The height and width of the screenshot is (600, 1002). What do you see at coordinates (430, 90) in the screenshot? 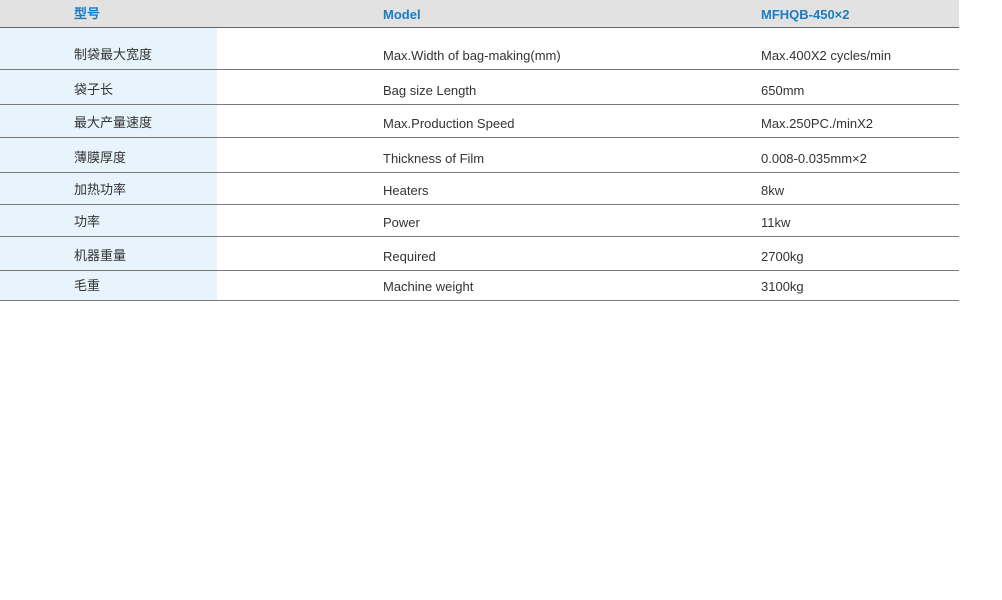
I see `cell-en: Bag size Length` at bounding box center [430, 90].